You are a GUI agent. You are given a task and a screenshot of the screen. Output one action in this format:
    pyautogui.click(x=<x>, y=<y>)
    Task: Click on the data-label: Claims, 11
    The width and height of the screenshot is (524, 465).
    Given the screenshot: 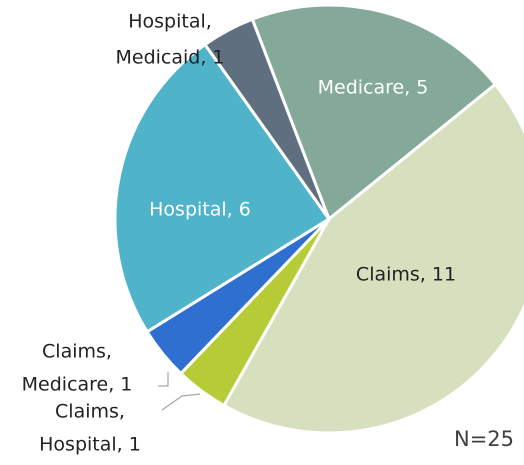 What is the action you would take?
    pyautogui.click(x=406, y=275)
    